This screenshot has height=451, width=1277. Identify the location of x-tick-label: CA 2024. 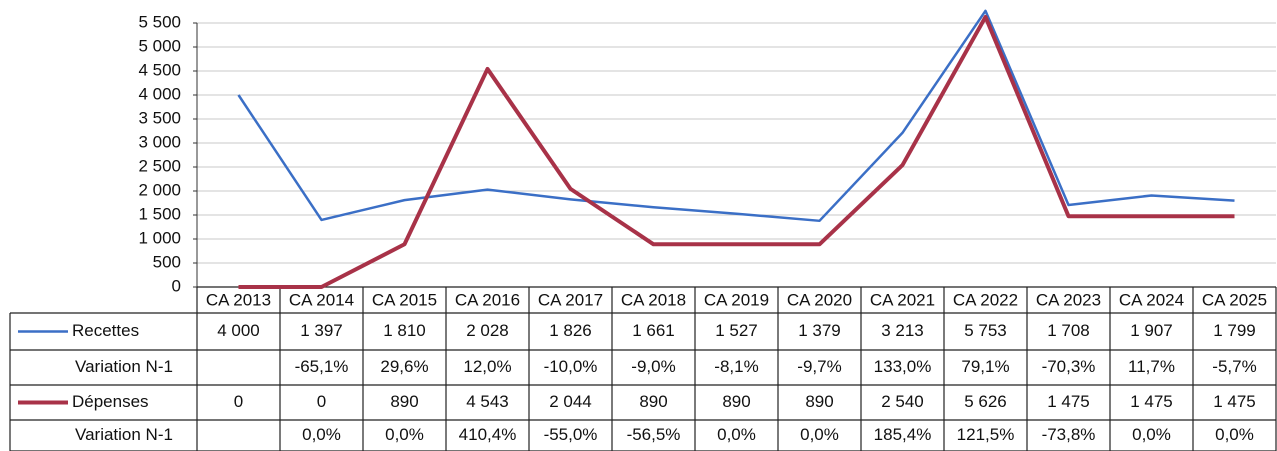
(1151, 299).